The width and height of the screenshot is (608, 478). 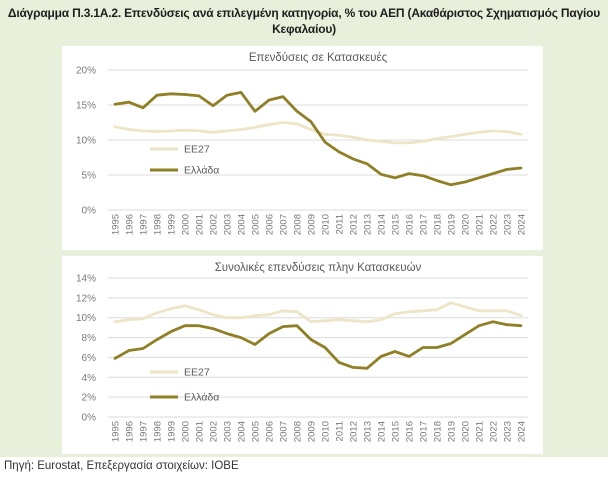 I want to click on y-tick-label: 12%, so click(x=86, y=298).